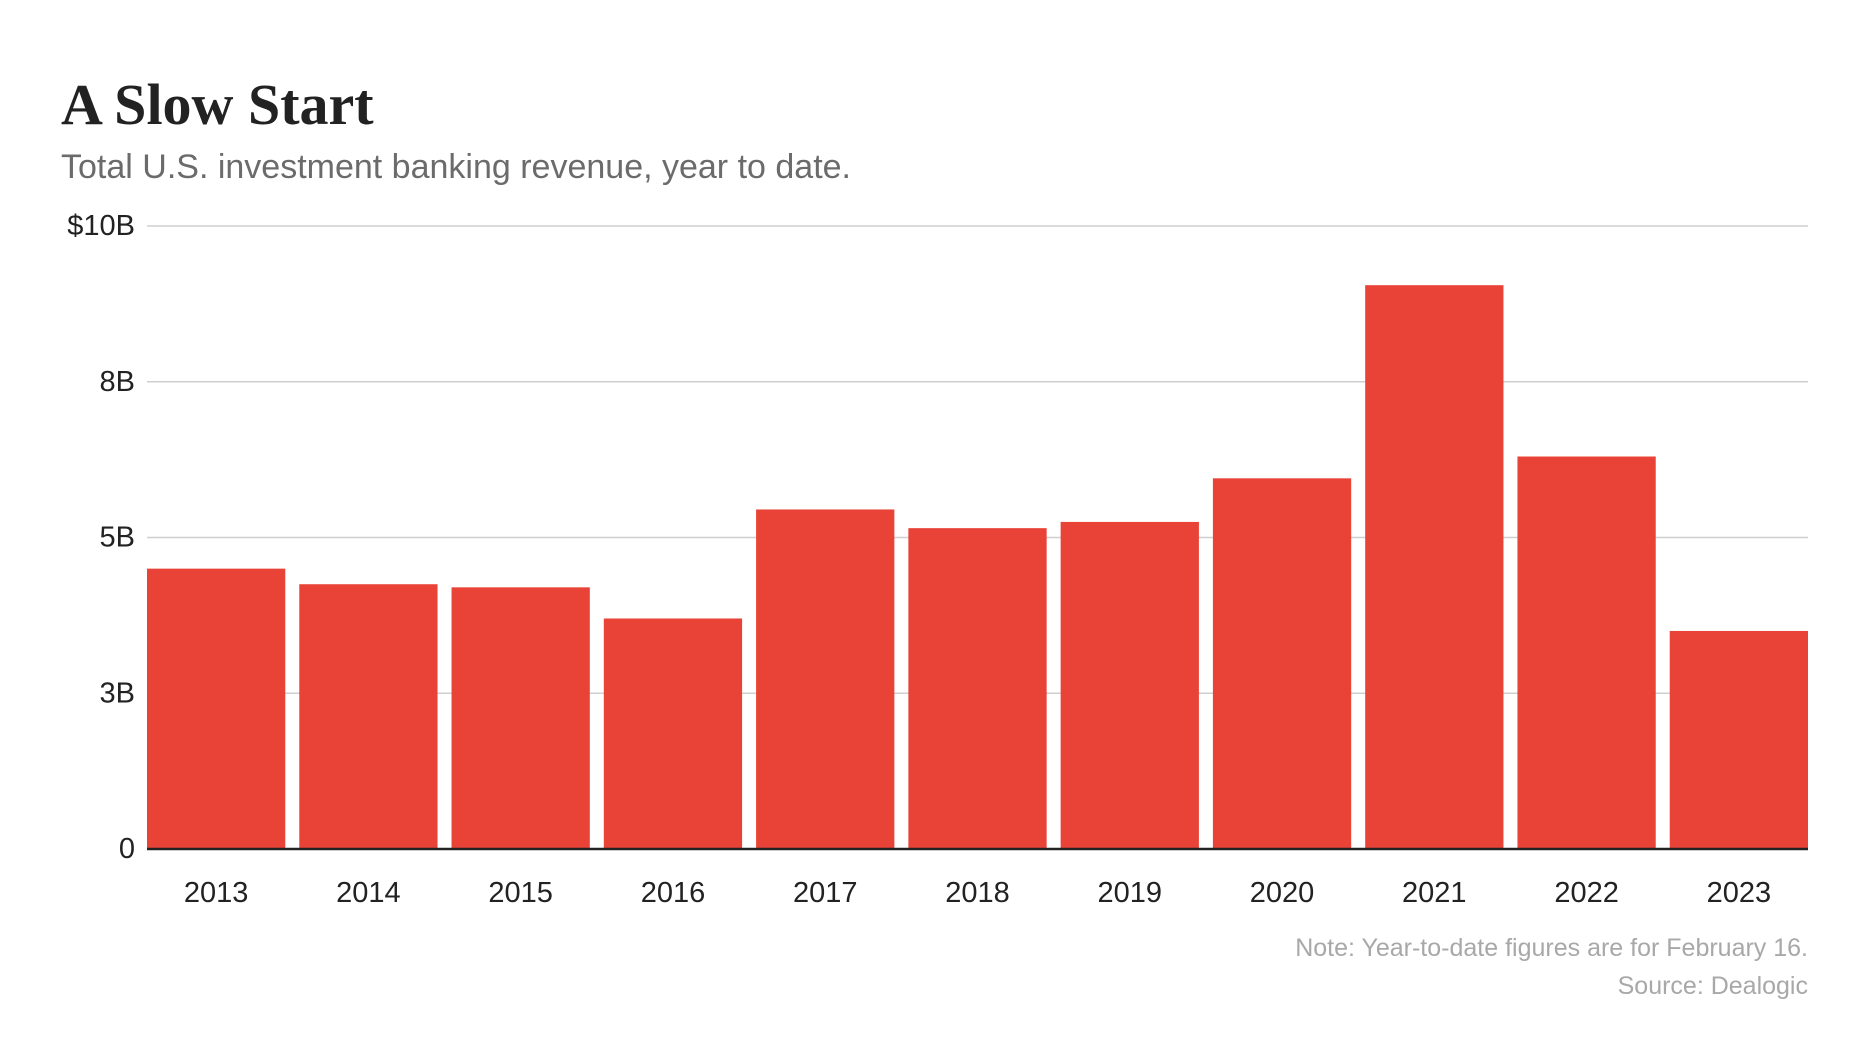 The width and height of the screenshot is (1860, 1046). What do you see at coordinates (1434, 567) in the screenshot?
I see `bar-2021` at bounding box center [1434, 567].